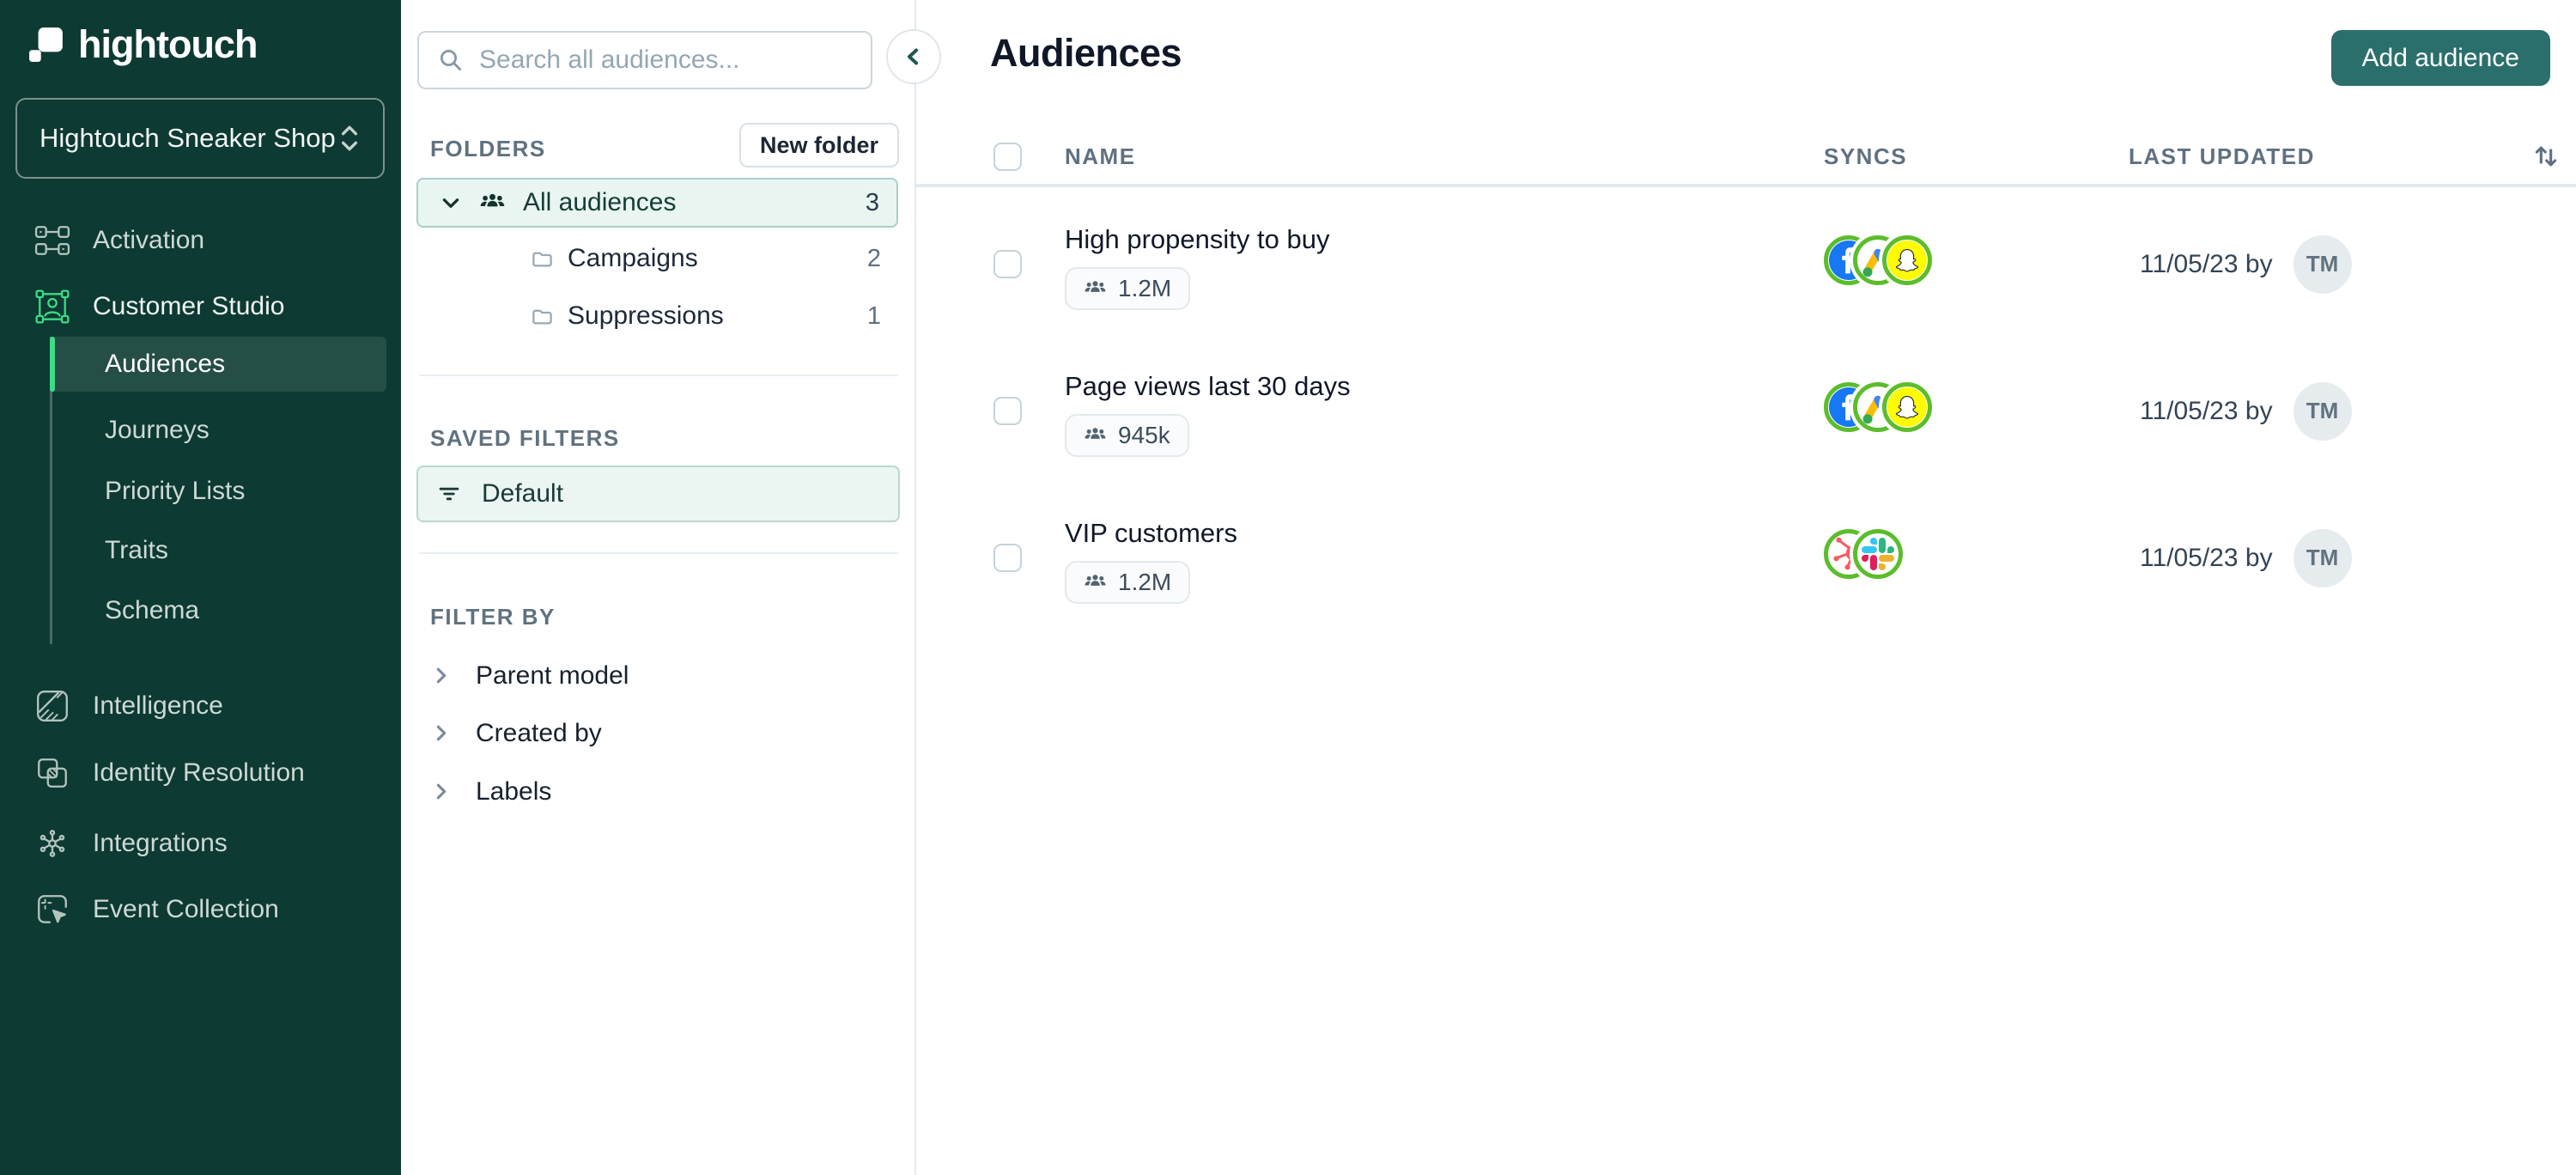 This screenshot has height=1175, width=2576. What do you see at coordinates (451, 203) in the screenshot?
I see `chevron-down-icon` at bounding box center [451, 203].